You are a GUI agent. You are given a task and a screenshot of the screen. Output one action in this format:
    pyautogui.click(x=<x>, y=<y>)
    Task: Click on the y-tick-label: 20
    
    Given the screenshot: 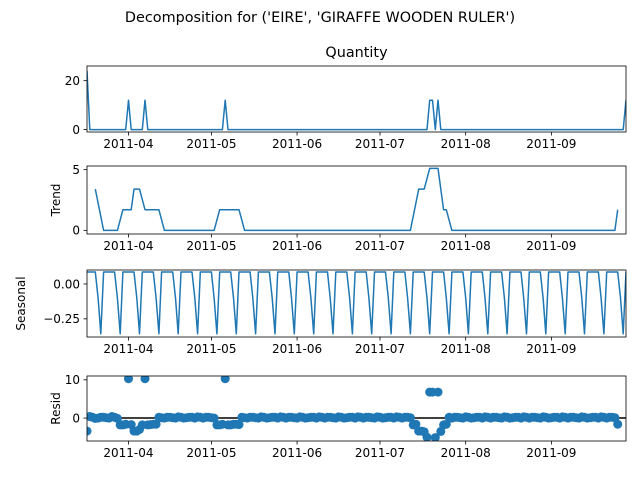 What is the action you would take?
    pyautogui.click(x=72, y=81)
    